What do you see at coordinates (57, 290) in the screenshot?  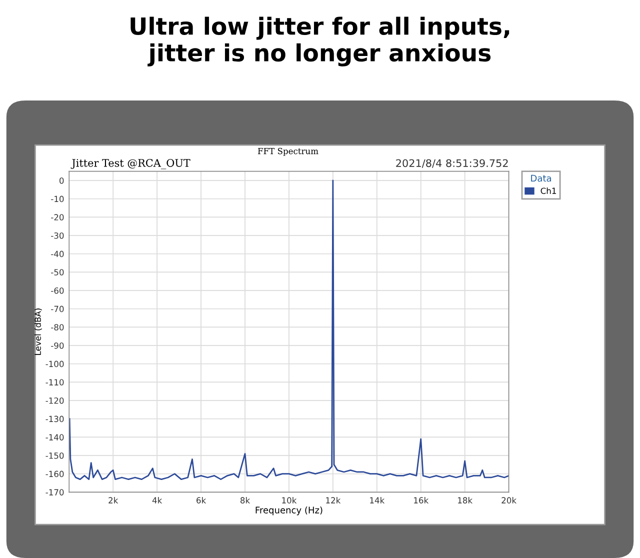 I see `y-tick-label: -60` at bounding box center [57, 290].